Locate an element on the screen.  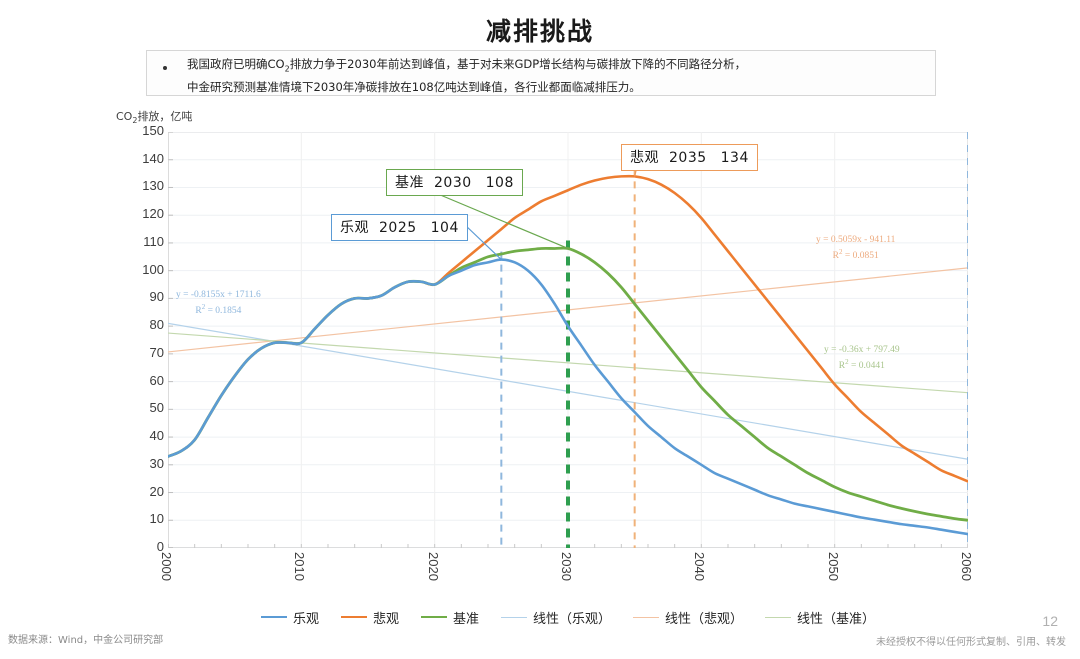
legend-label: 线性（基准） is located at coordinates (836, 619).